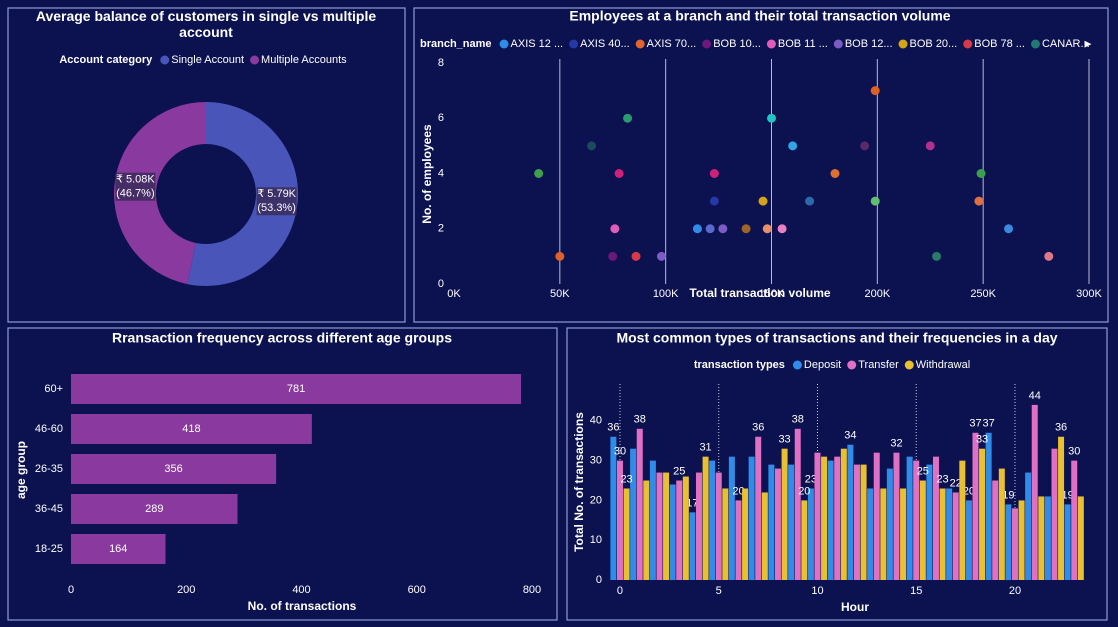 Image resolution: width=1118 pixels, height=627 pixels. I want to click on y-tick-label: 60+, so click(53, 389).